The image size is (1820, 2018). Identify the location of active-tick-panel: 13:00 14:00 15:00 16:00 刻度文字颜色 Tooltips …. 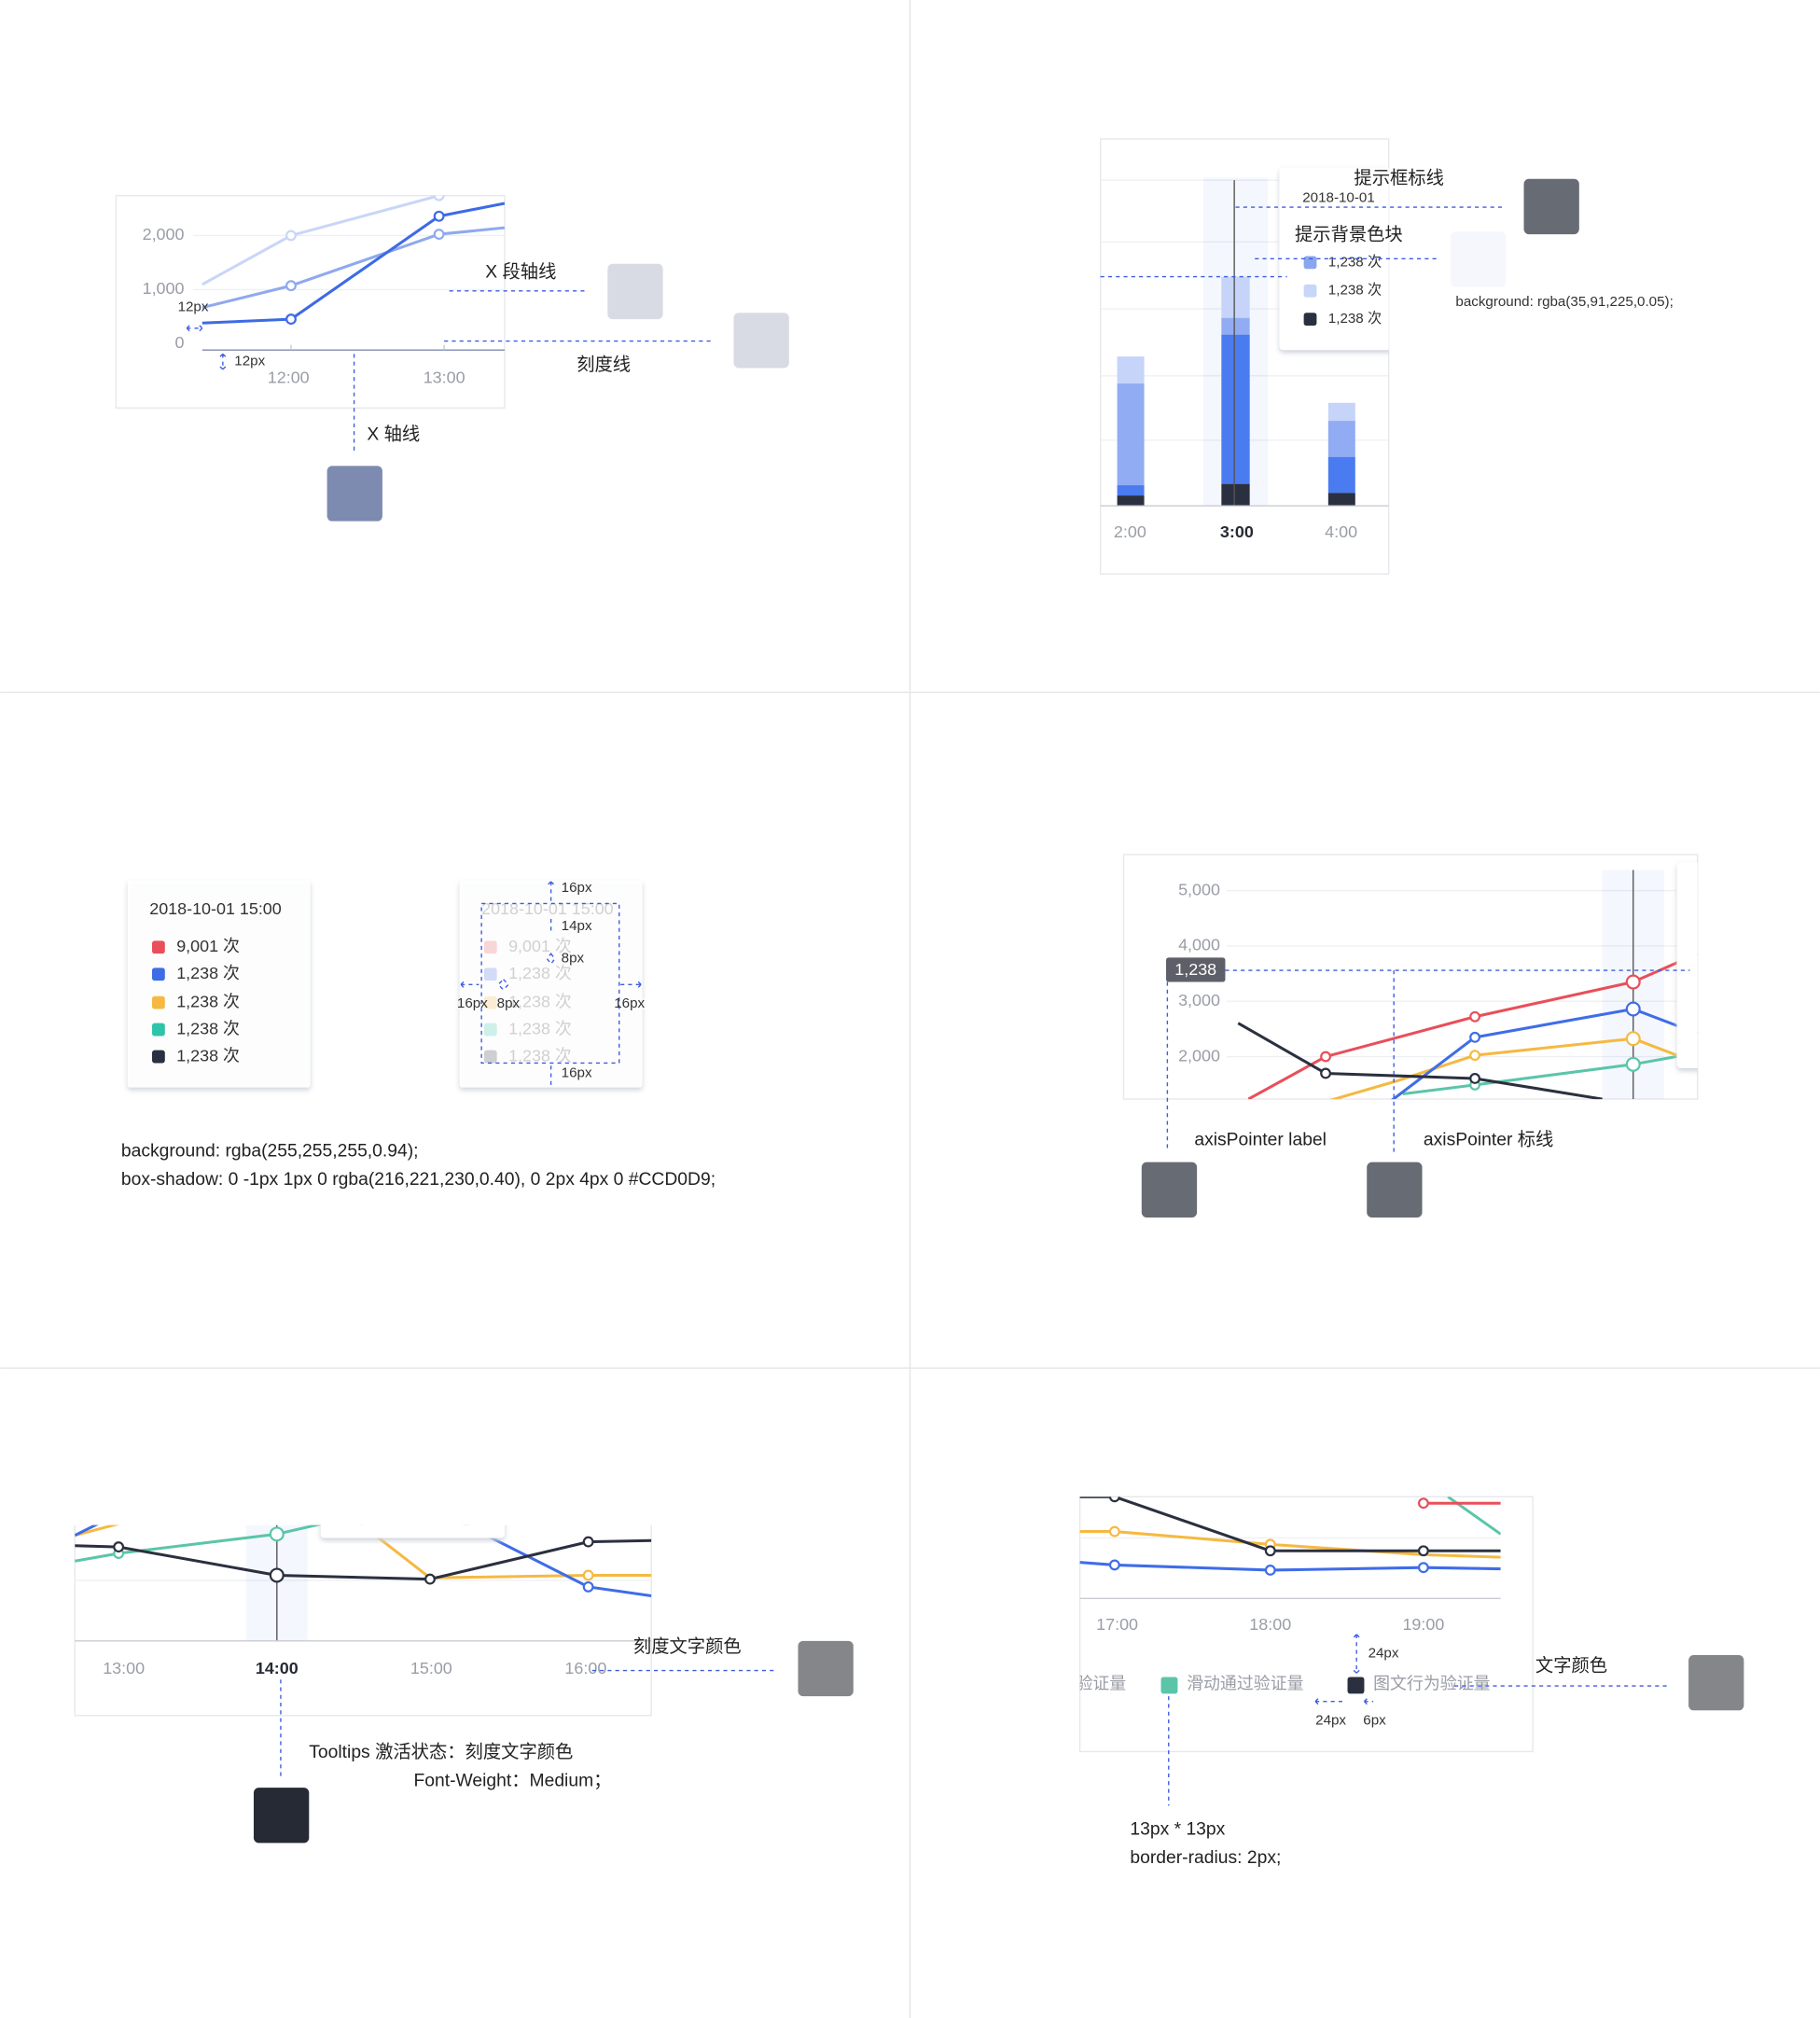
(464, 1668).